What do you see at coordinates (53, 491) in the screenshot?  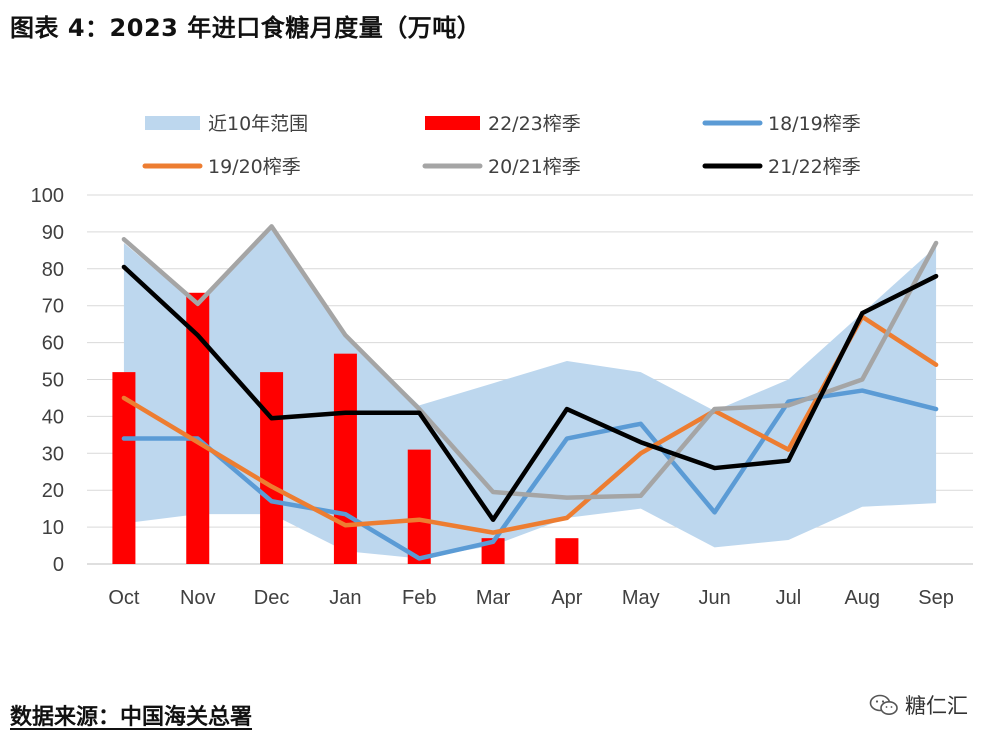 I see `y-tick-label: 20` at bounding box center [53, 491].